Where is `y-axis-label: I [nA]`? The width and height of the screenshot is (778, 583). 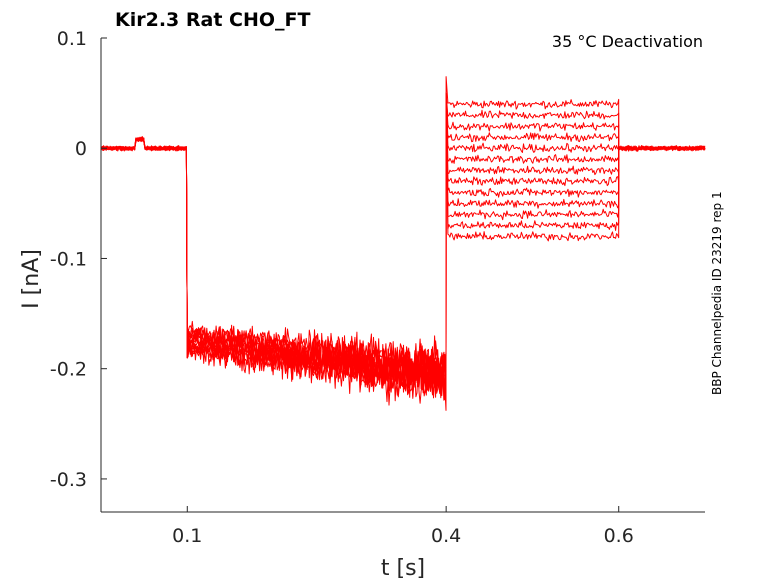
y-axis-label: I [nA] is located at coordinates (31, 279).